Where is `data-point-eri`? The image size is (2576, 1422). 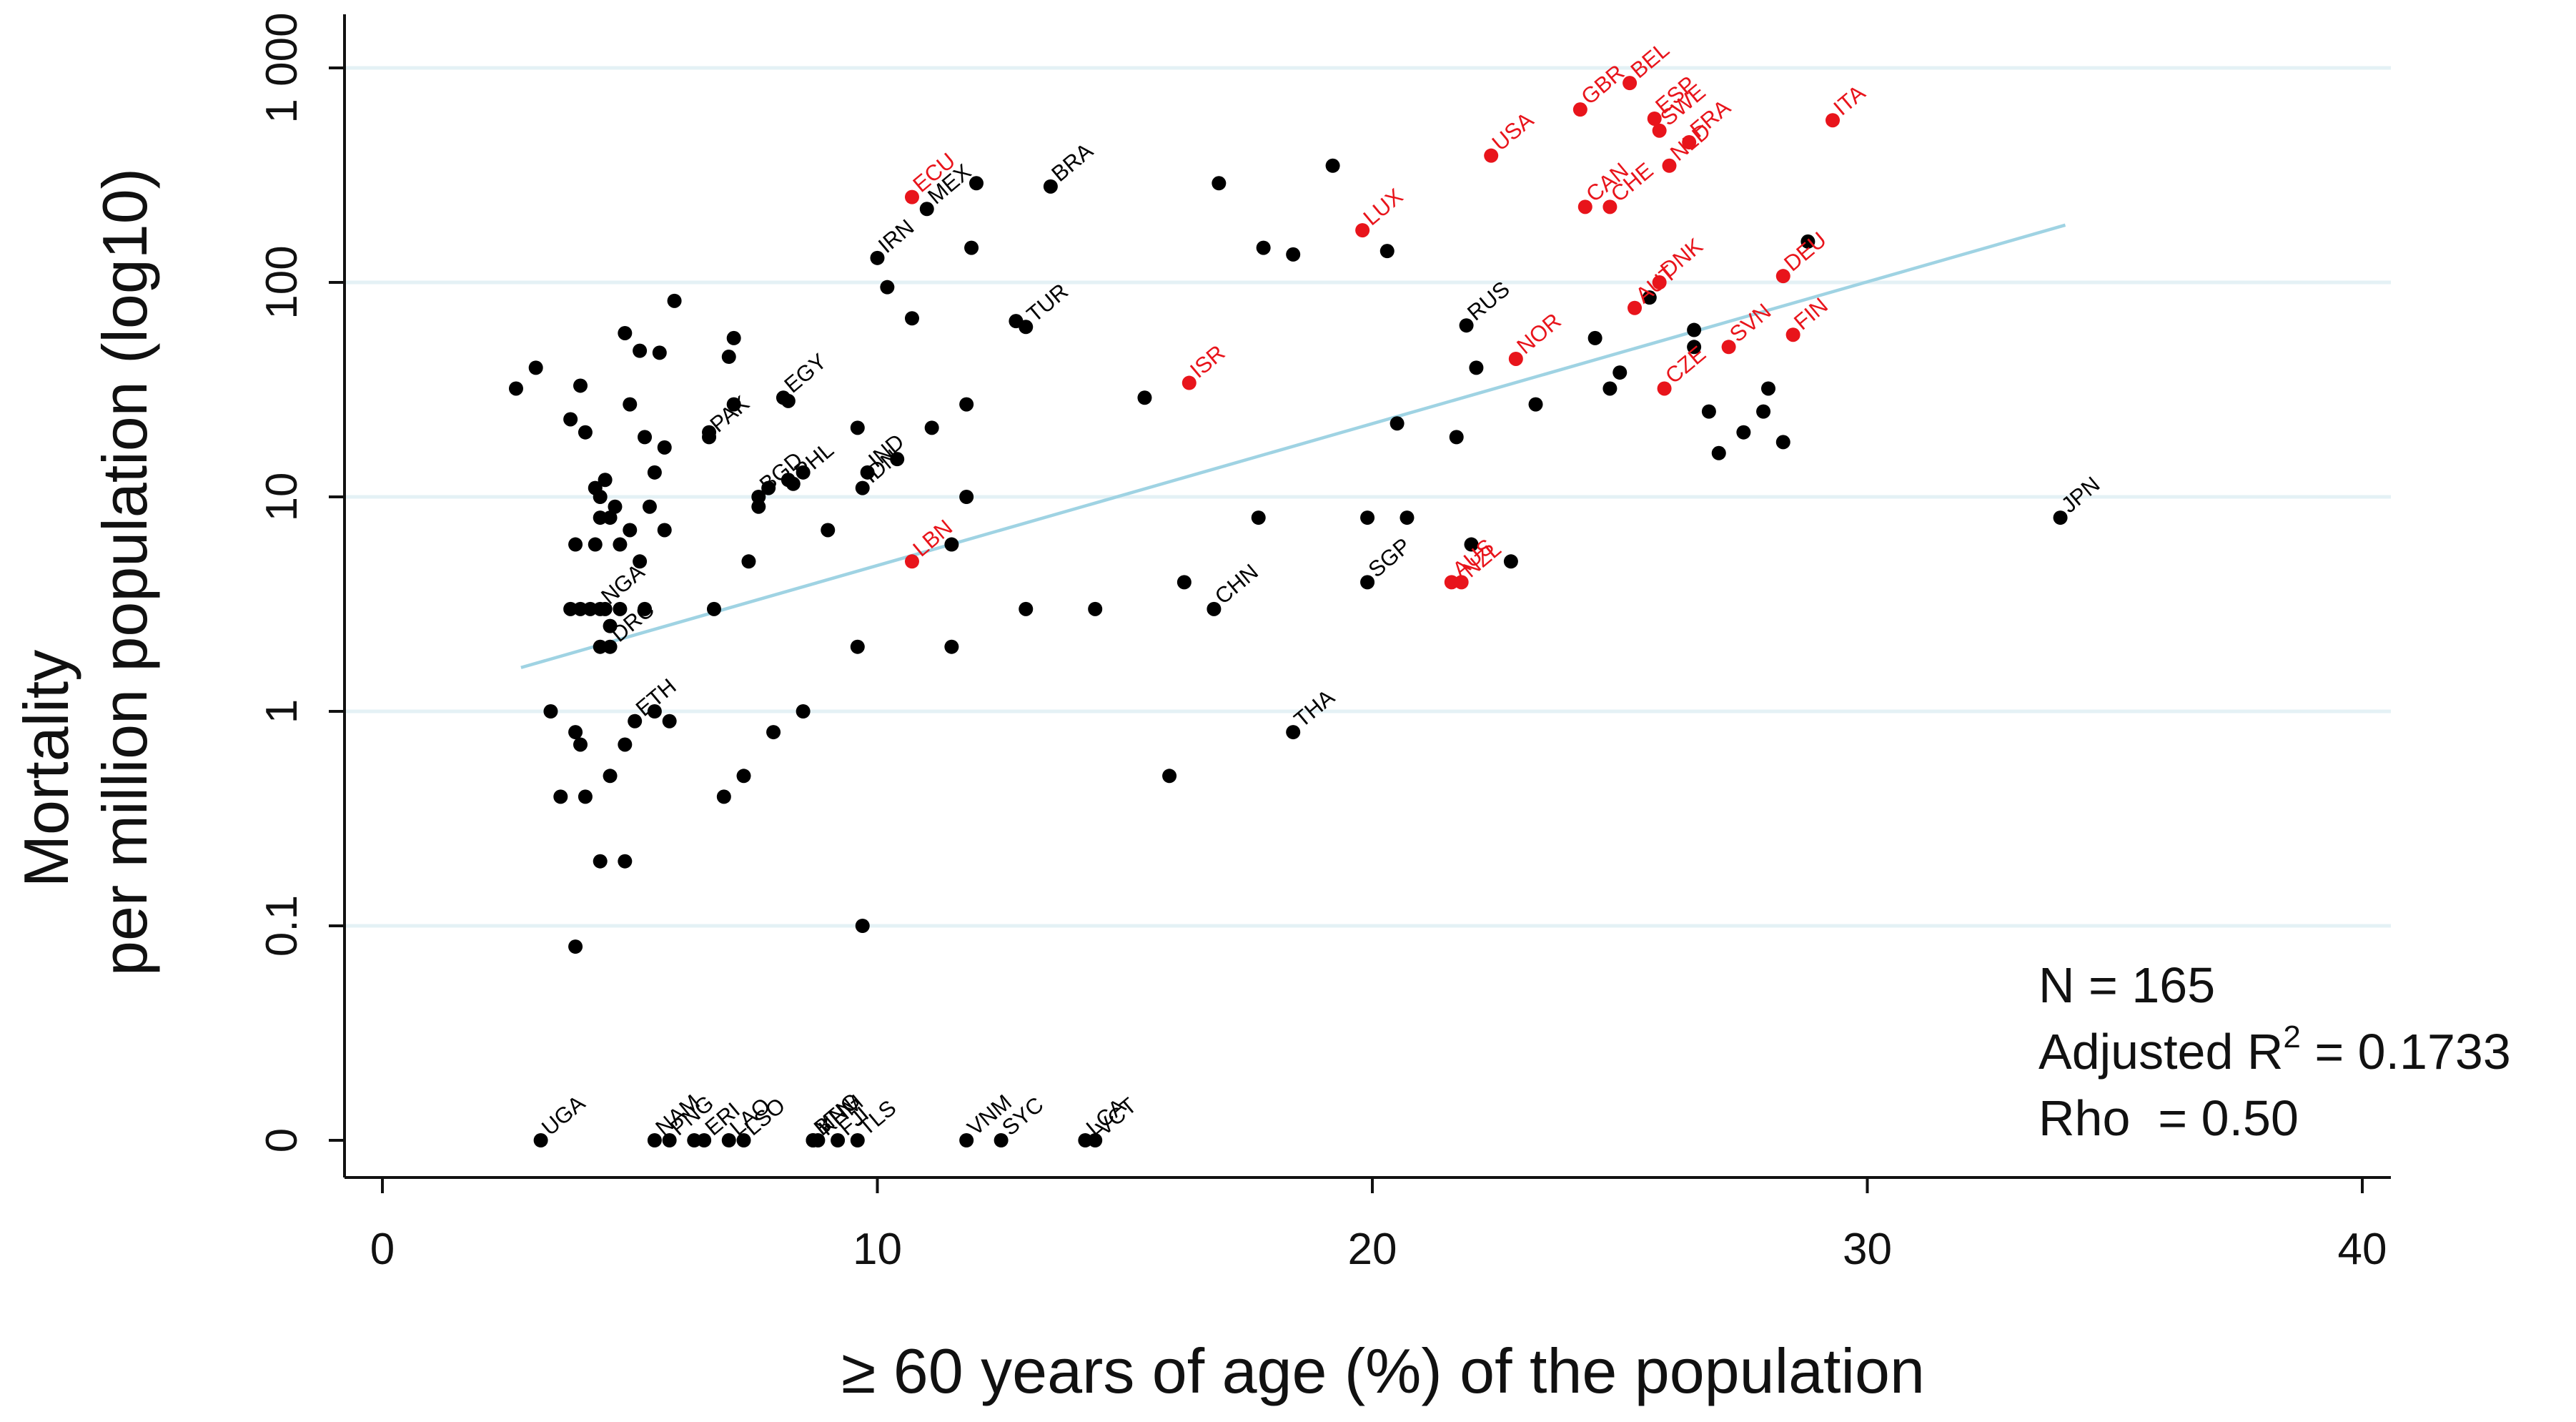 data-point-eri is located at coordinates (704, 1140).